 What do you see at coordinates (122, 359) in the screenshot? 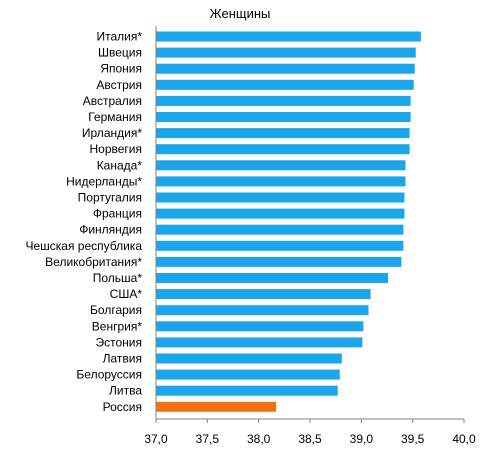
I see `category-label: Латвия` at bounding box center [122, 359].